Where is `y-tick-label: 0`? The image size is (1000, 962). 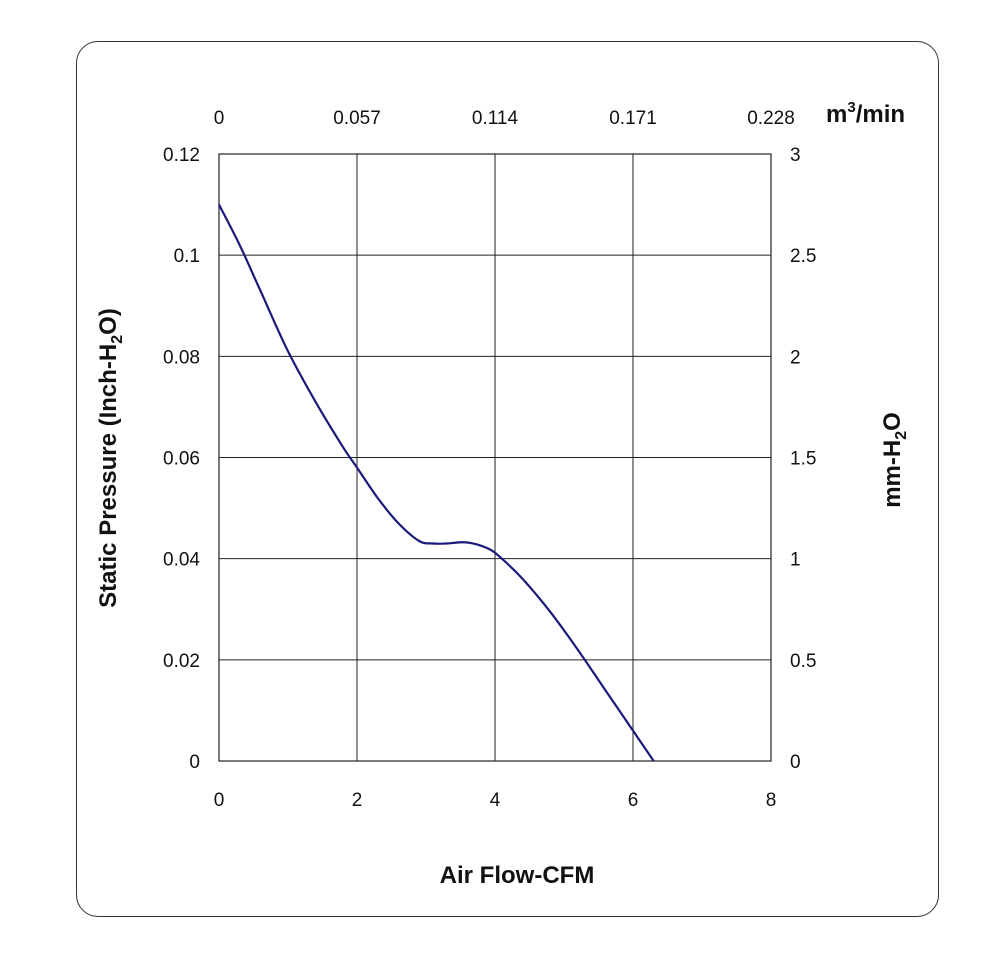
y-tick-label: 0 is located at coordinates (194, 762).